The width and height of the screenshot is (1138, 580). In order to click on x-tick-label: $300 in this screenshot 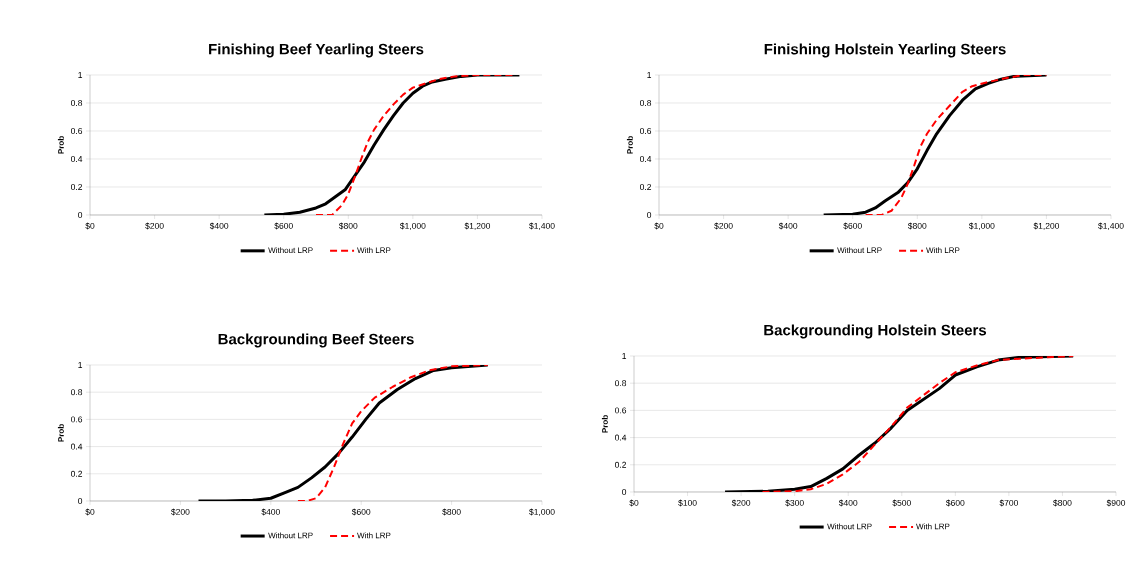, I will do `click(794, 503)`.